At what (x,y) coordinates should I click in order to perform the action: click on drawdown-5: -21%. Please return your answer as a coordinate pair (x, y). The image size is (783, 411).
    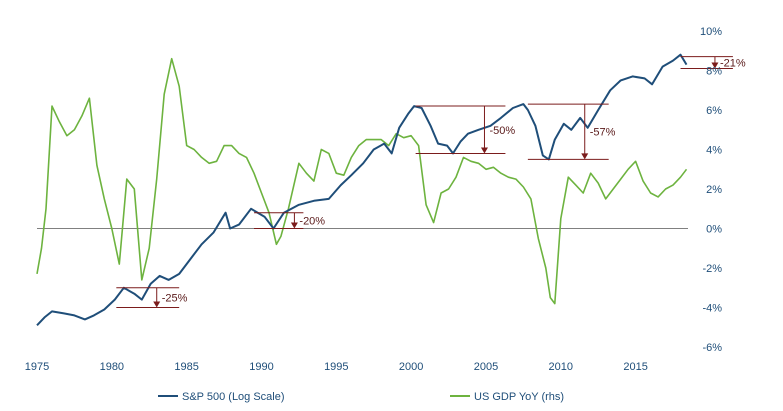
    Looking at the image, I should click on (713, 63).